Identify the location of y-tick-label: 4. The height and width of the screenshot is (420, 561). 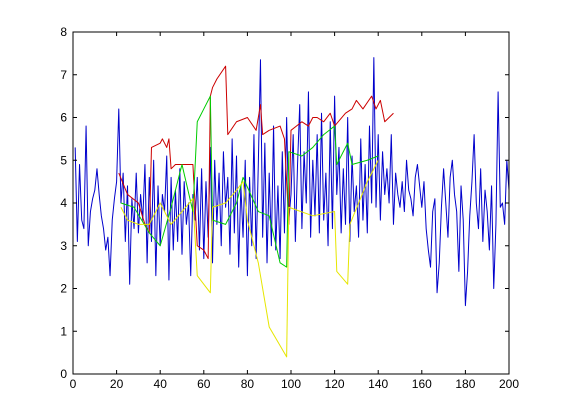
(63, 203).